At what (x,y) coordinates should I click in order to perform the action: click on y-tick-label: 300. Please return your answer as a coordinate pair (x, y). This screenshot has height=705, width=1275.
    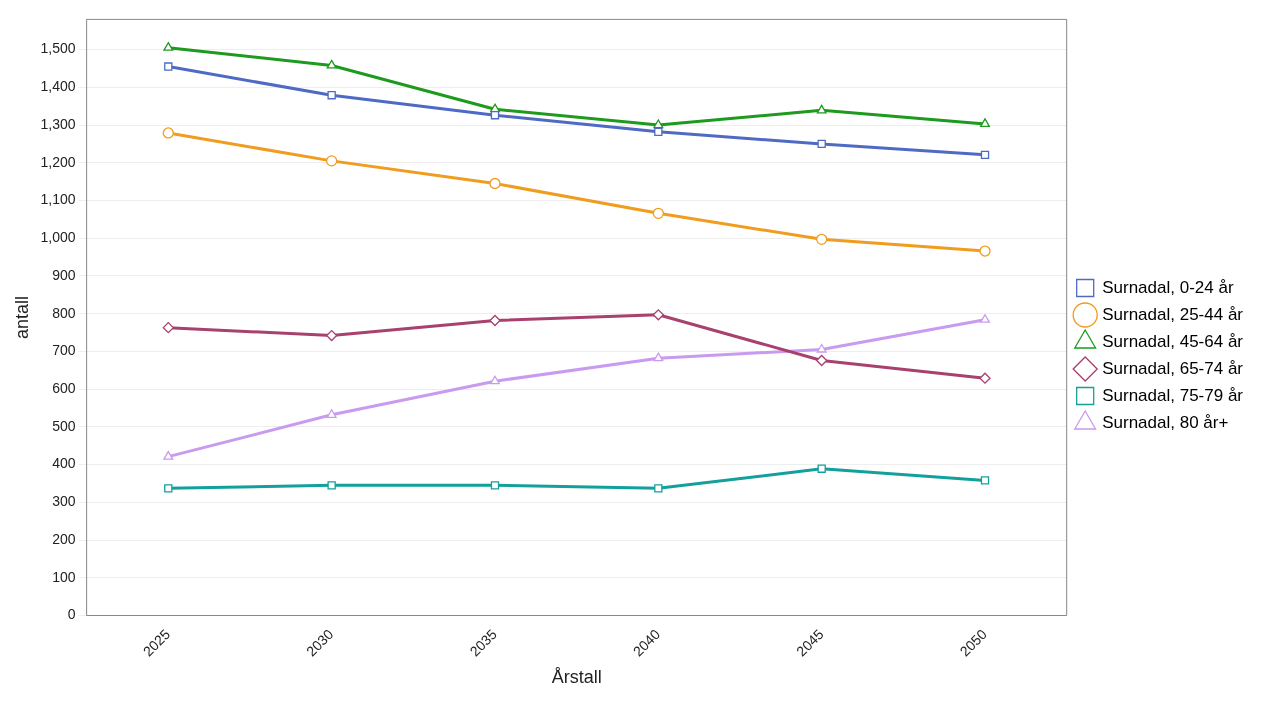
    Looking at the image, I should click on (64, 501).